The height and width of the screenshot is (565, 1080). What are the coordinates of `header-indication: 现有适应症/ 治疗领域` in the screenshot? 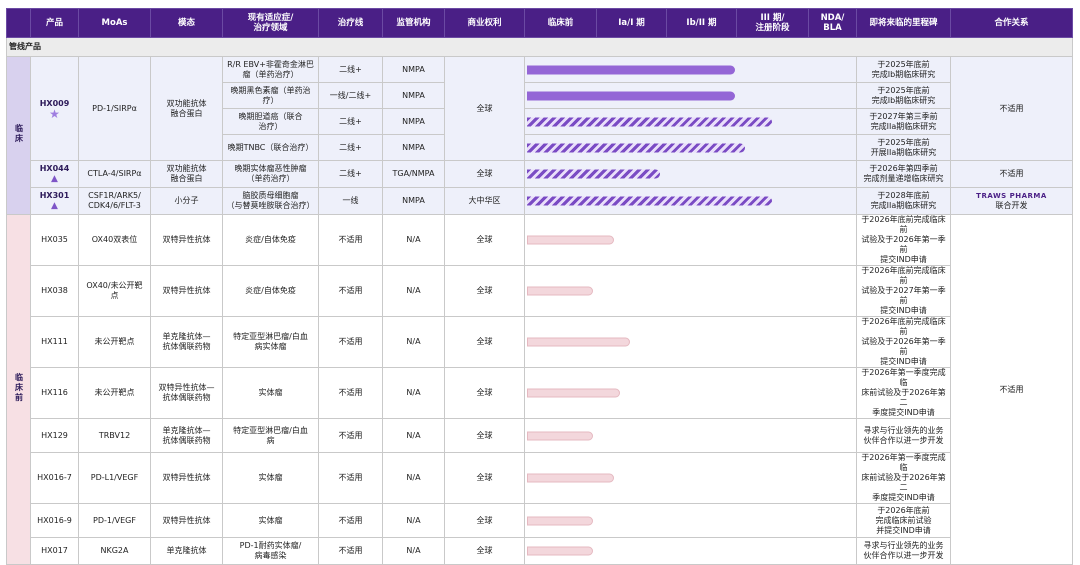 It's located at (270, 23).